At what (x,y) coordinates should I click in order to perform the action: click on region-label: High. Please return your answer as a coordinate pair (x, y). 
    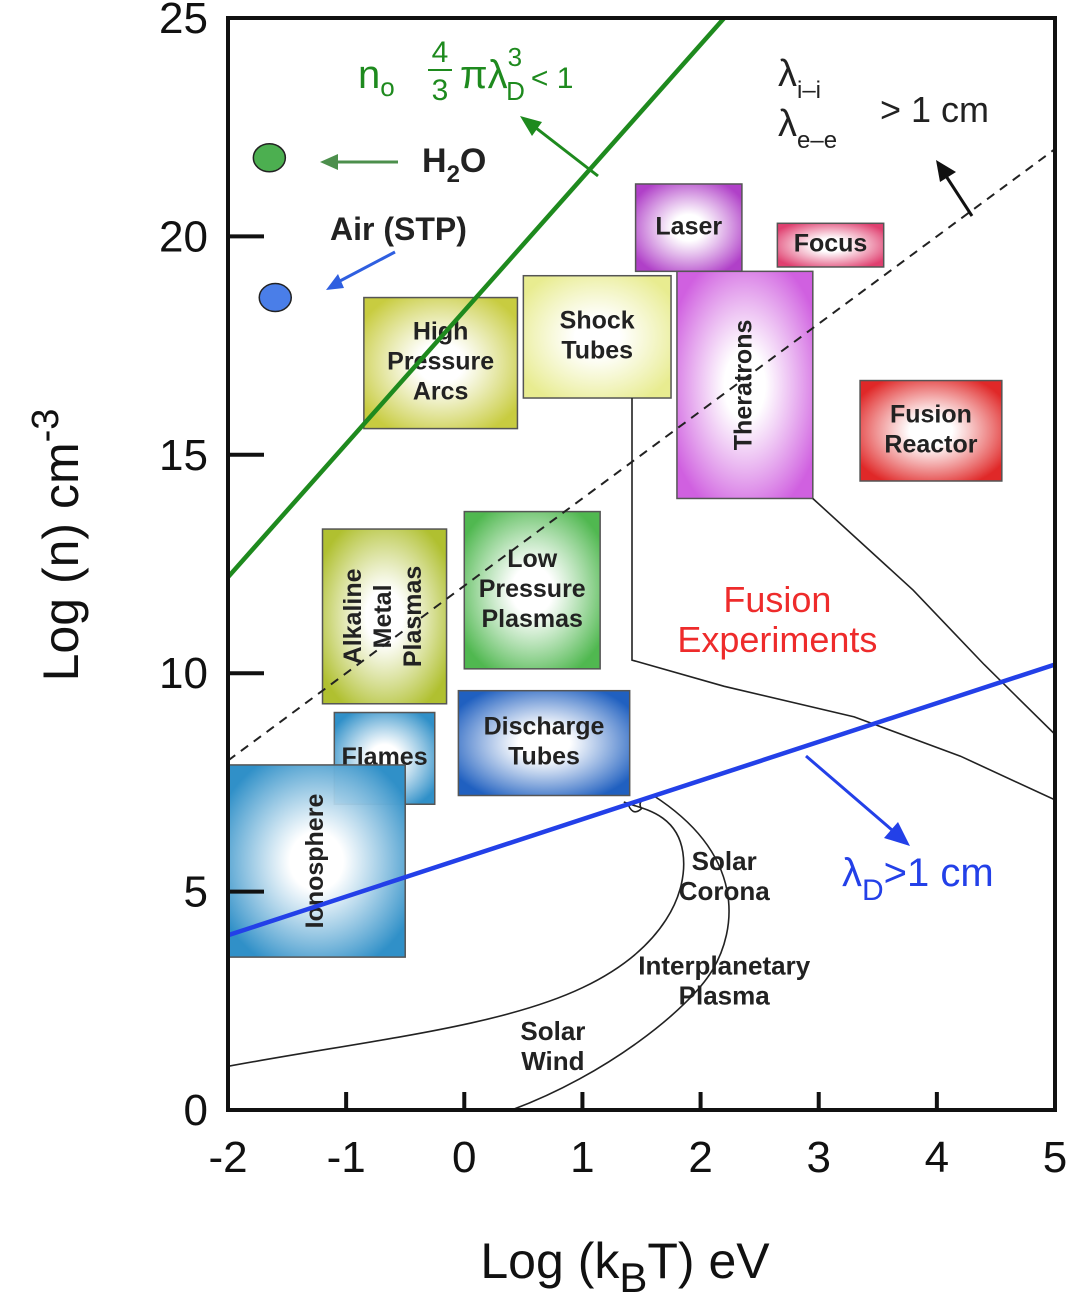
    Looking at the image, I should click on (441, 332).